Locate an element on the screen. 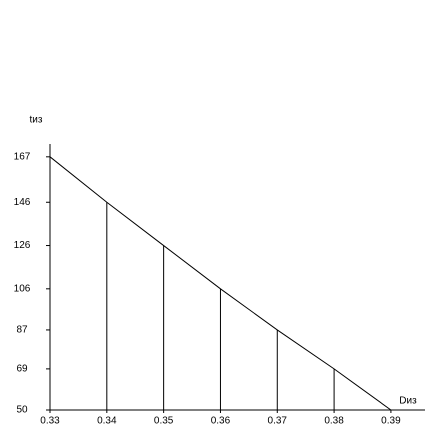 The image size is (446, 425). x-axis-label: Dиз is located at coordinates (408, 401).